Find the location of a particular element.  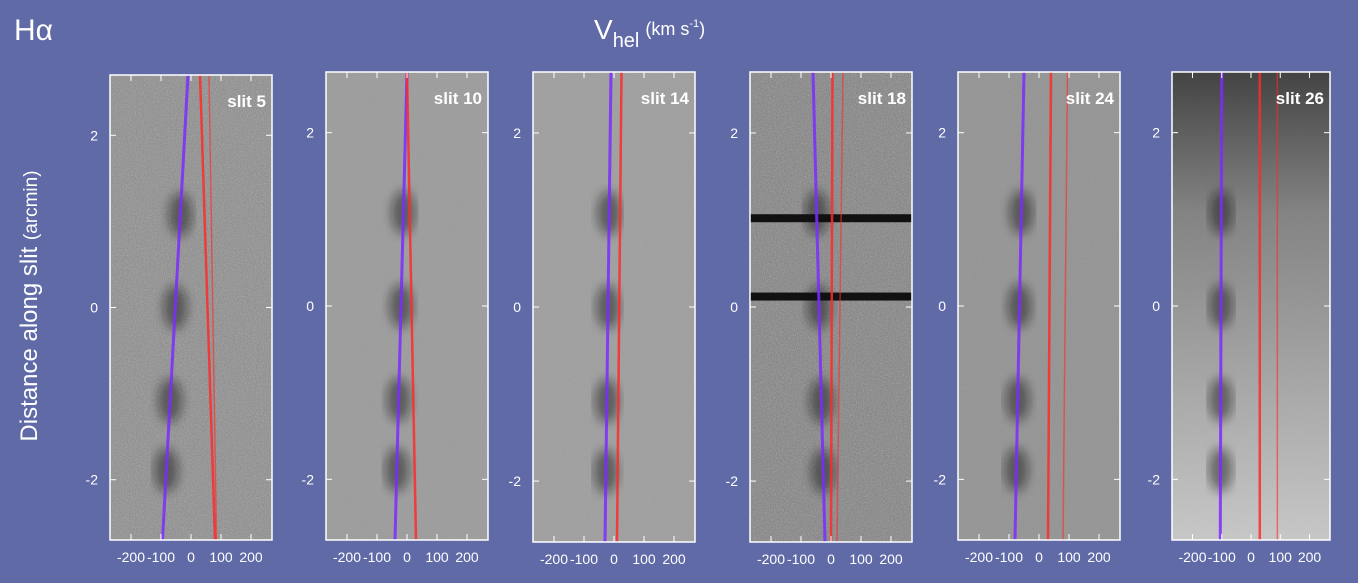

slit-label: slit 10 is located at coordinates (458, 98).